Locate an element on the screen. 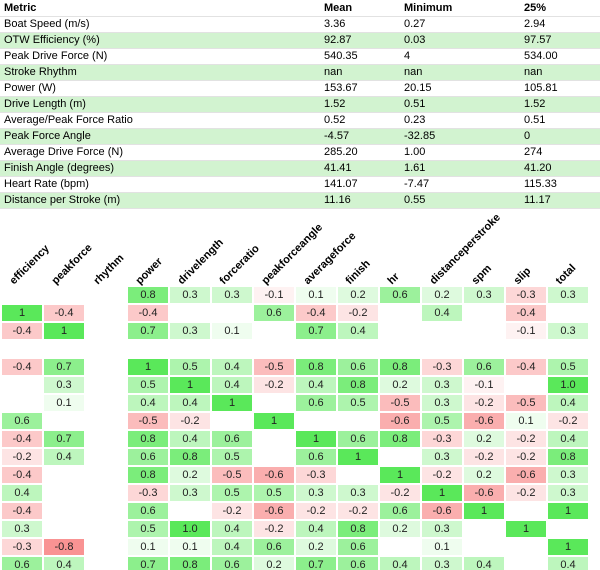 This screenshot has width=600, height=570. metric-name: Drive Length (m) is located at coordinates (160, 104).